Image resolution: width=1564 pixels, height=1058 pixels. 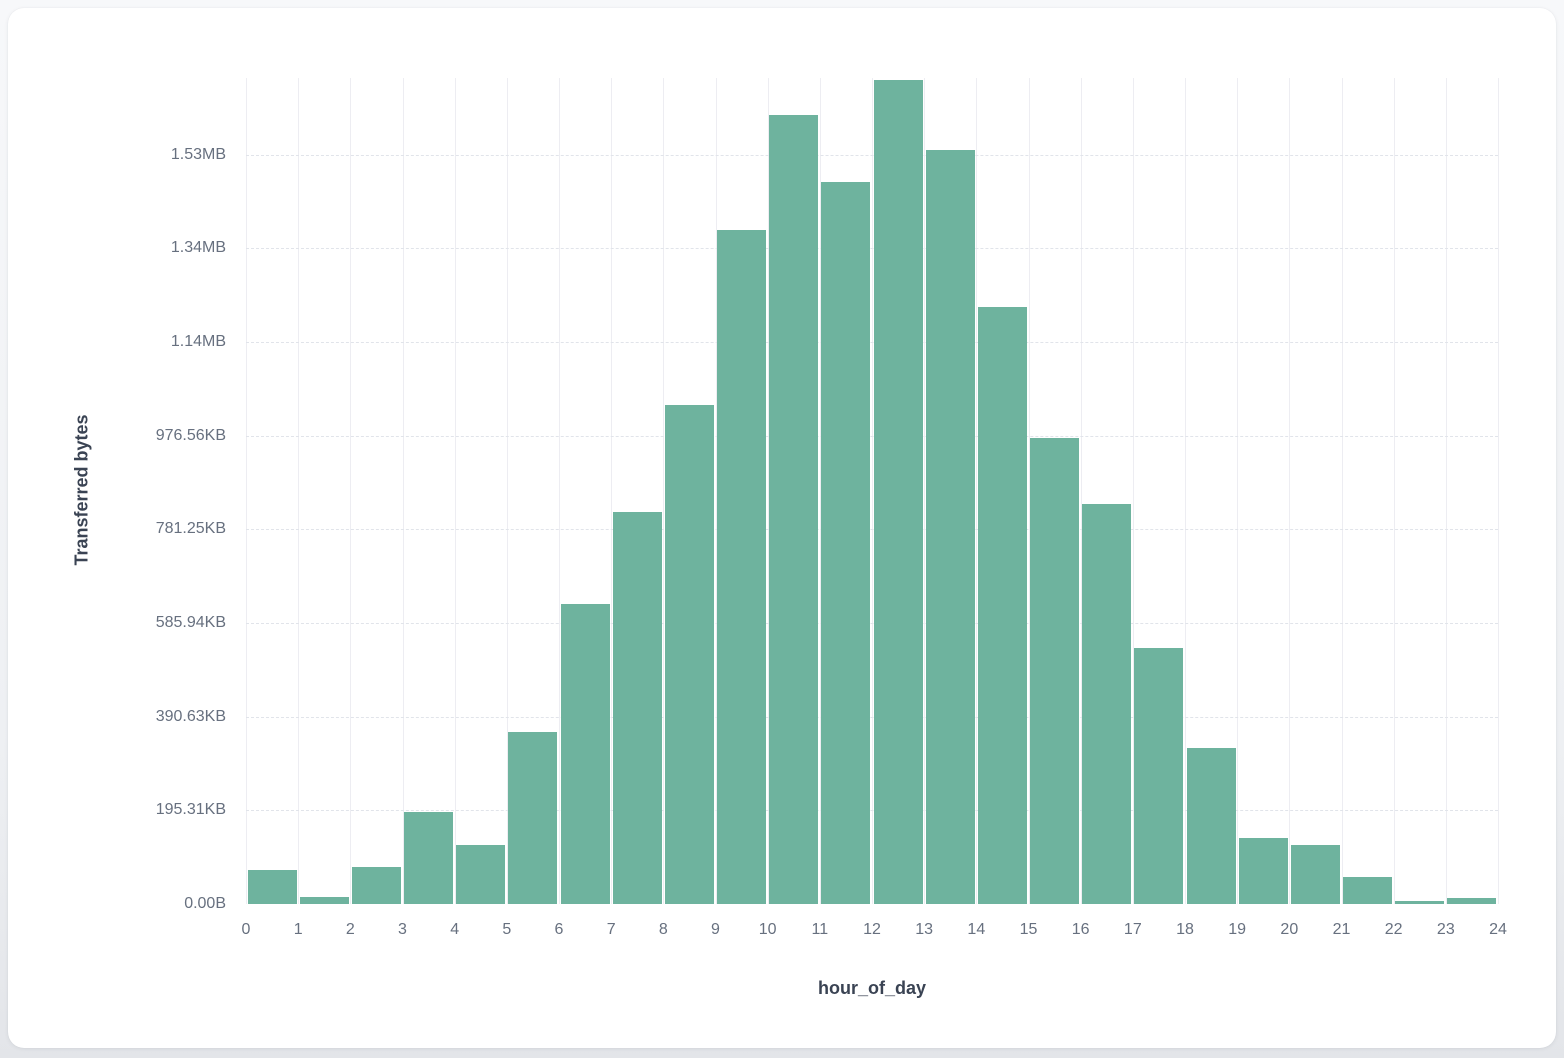 What do you see at coordinates (1393, 929) in the screenshot?
I see `x-tick-label: 22` at bounding box center [1393, 929].